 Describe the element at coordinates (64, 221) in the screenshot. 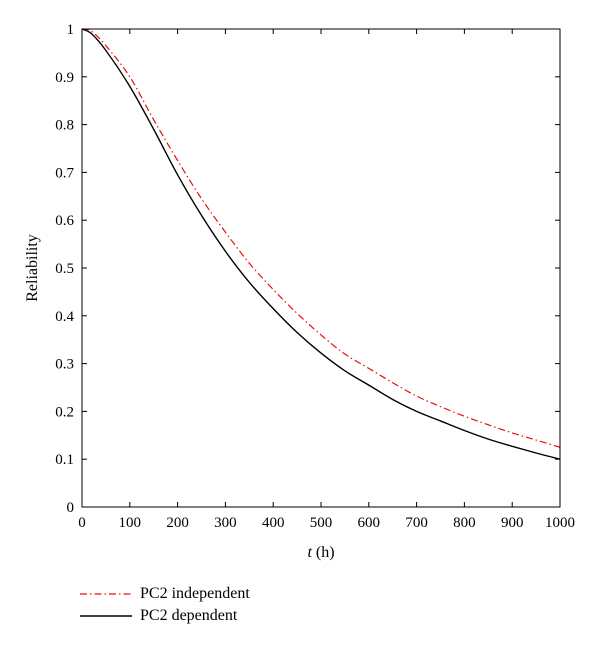

I see `y-tick-label: 0.6` at that location.